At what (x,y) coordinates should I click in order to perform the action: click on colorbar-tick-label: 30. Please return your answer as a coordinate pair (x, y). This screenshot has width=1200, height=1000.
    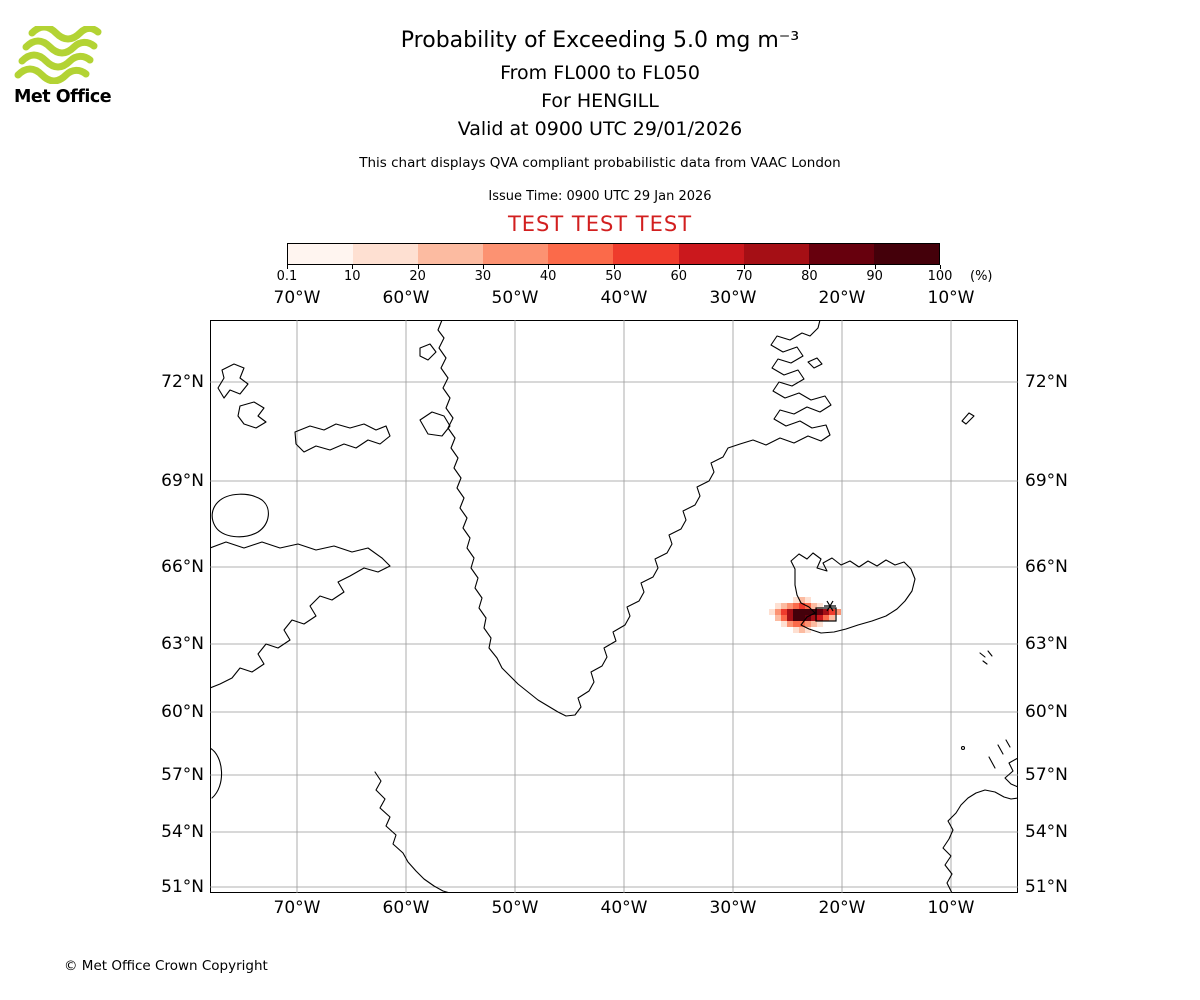
    Looking at the image, I should click on (483, 276).